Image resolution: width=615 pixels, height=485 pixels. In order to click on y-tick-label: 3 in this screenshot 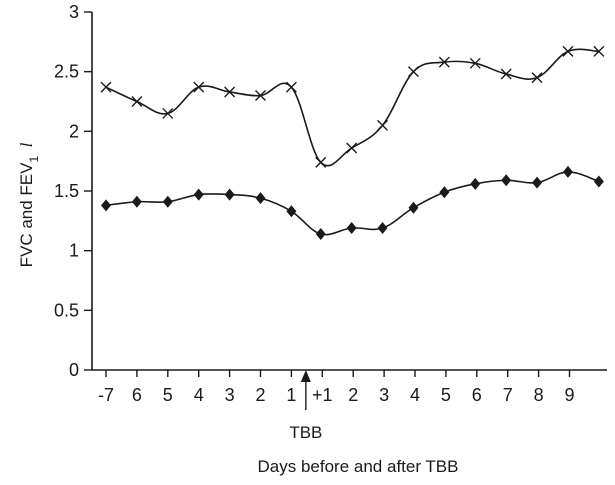, I will do `click(74, 12)`.